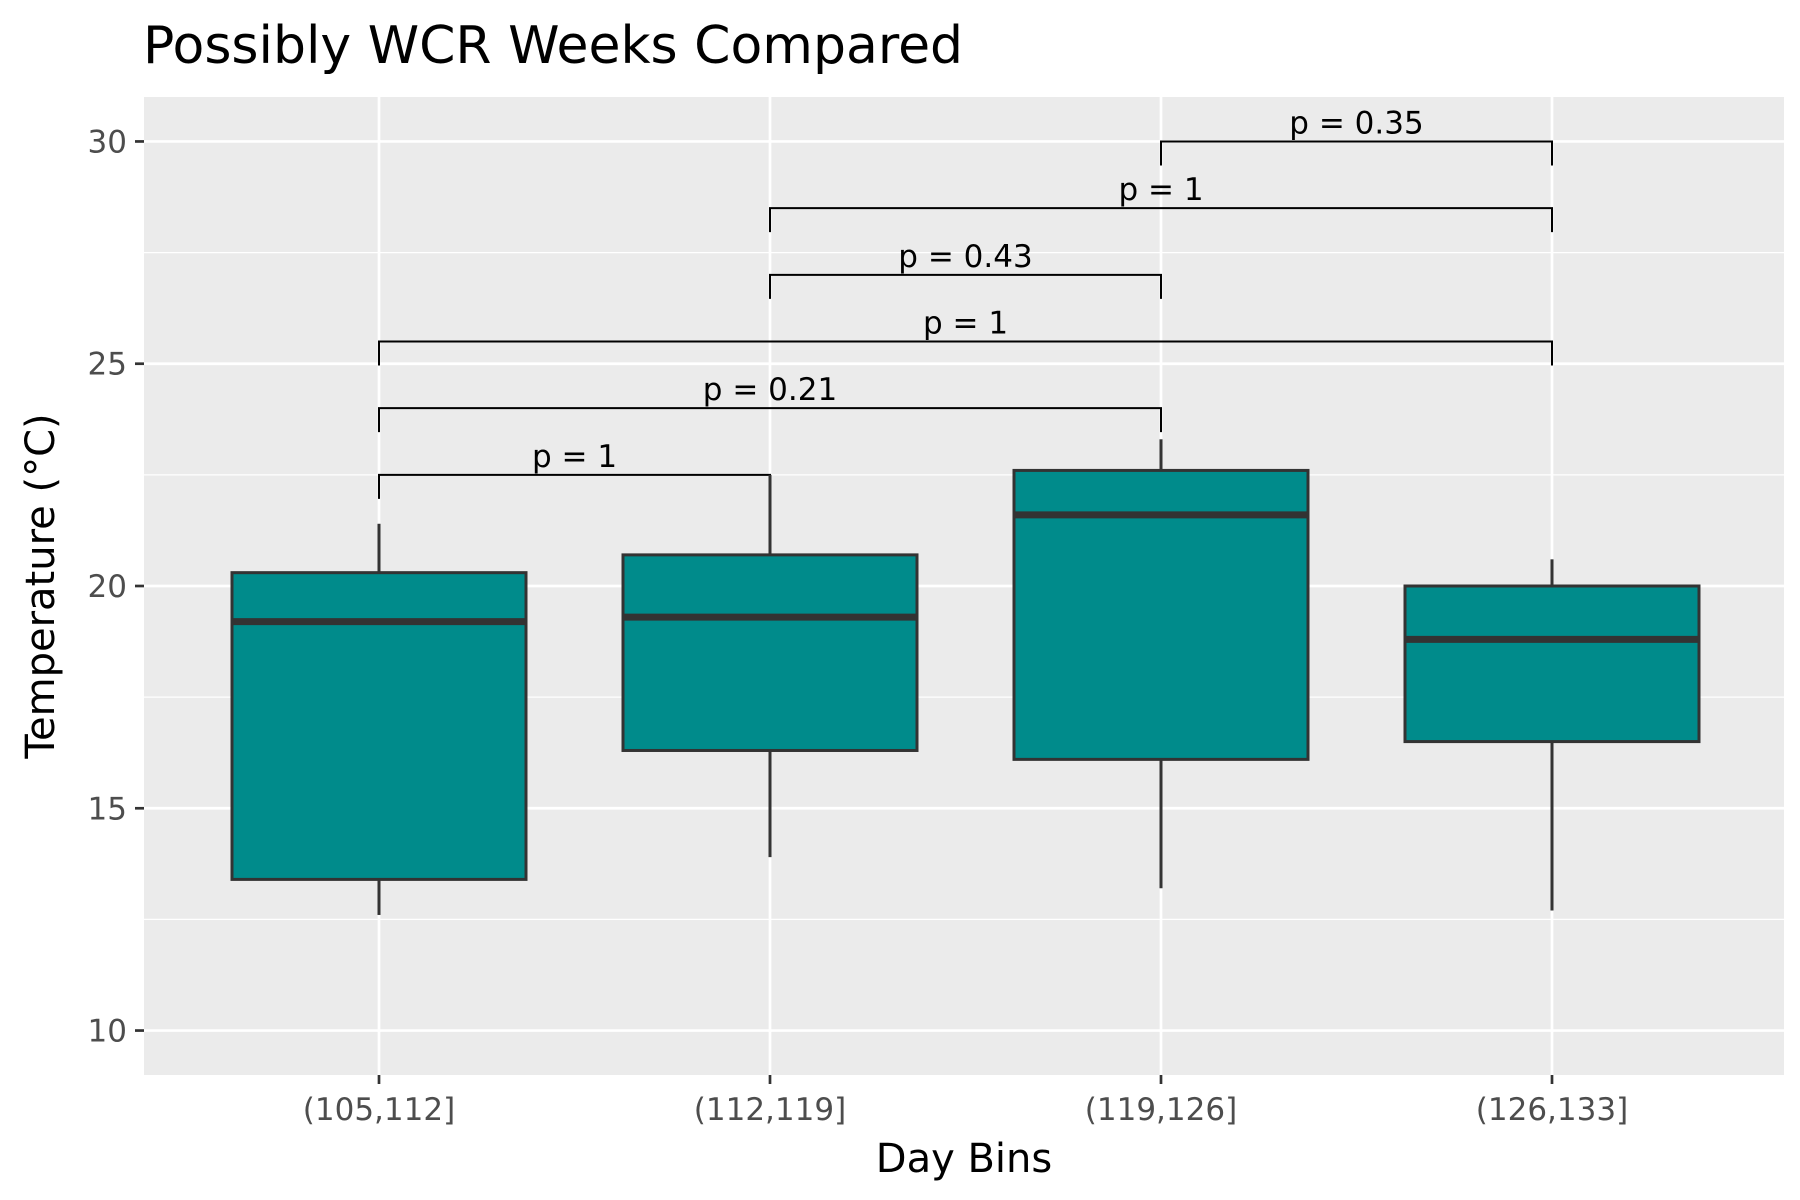 The height and width of the screenshot is (1200, 1800). I want to click on chart-title: Possibly WCR Weeks Compared, so click(553, 46).